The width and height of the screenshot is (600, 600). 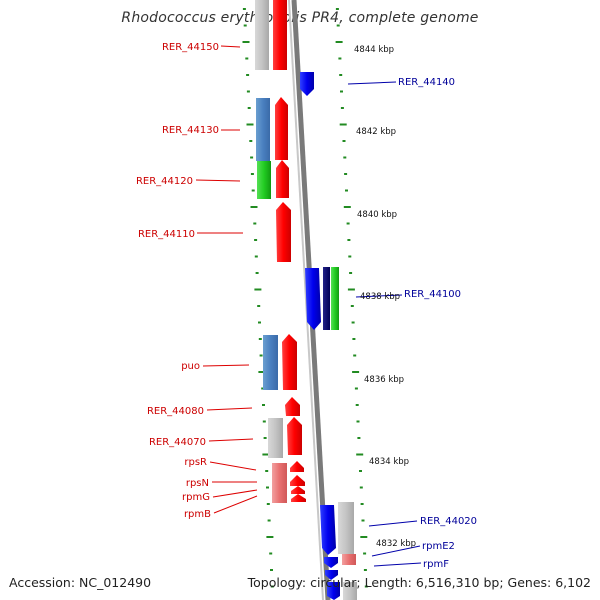 What do you see at coordinates (436, 564) in the screenshot?
I see `label-rpmf: rpmF` at bounding box center [436, 564].